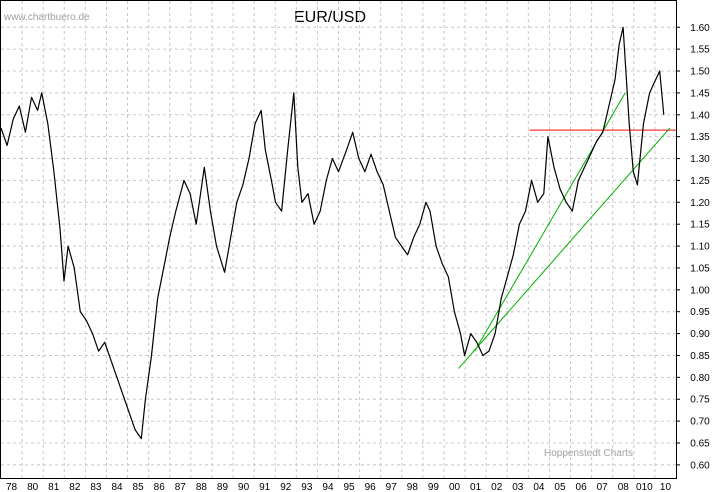  Describe the element at coordinates (392, 487) in the screenshot. I see `x-tick-label: 97` at that location.